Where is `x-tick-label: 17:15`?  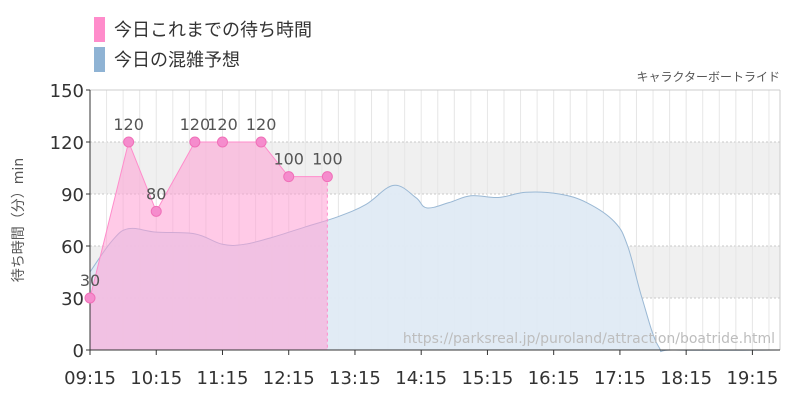
x-tick-label: 17:15 is located at coordinates (620, 378).